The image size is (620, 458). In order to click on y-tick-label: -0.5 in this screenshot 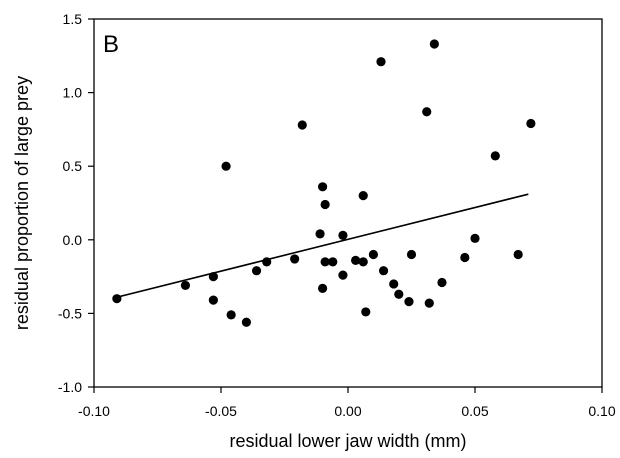, I will do `click(70, 313)`.